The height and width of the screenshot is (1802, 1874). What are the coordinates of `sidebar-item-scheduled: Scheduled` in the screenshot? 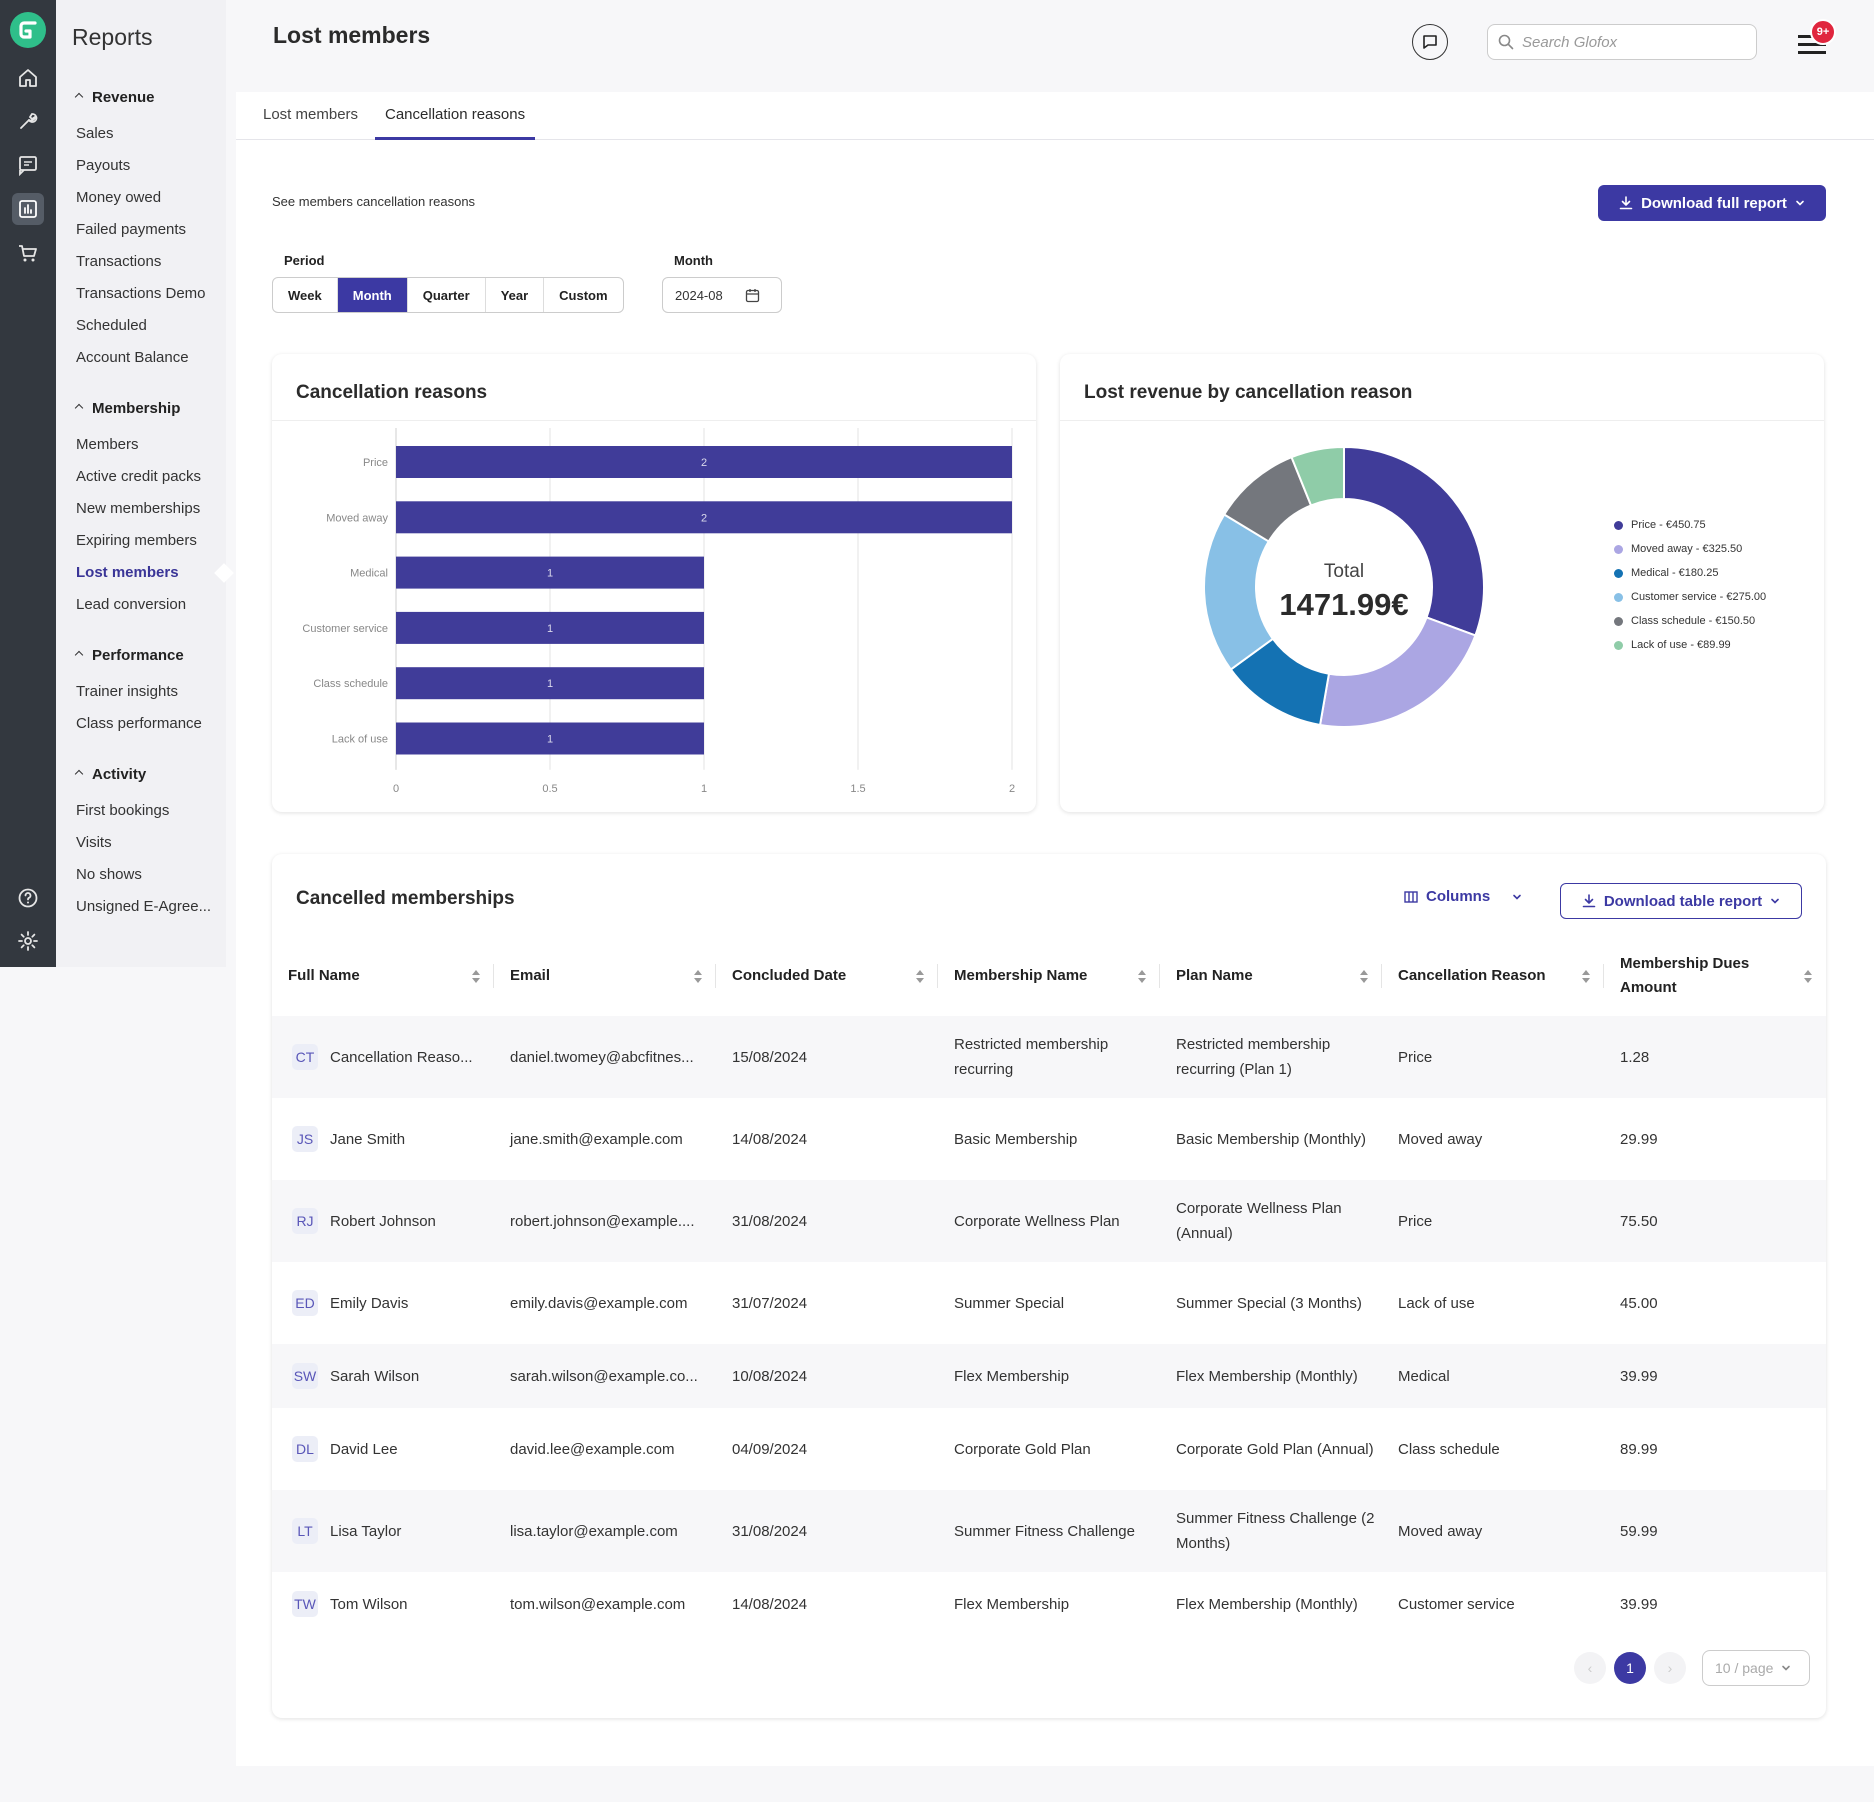 It's located at (111, 325).